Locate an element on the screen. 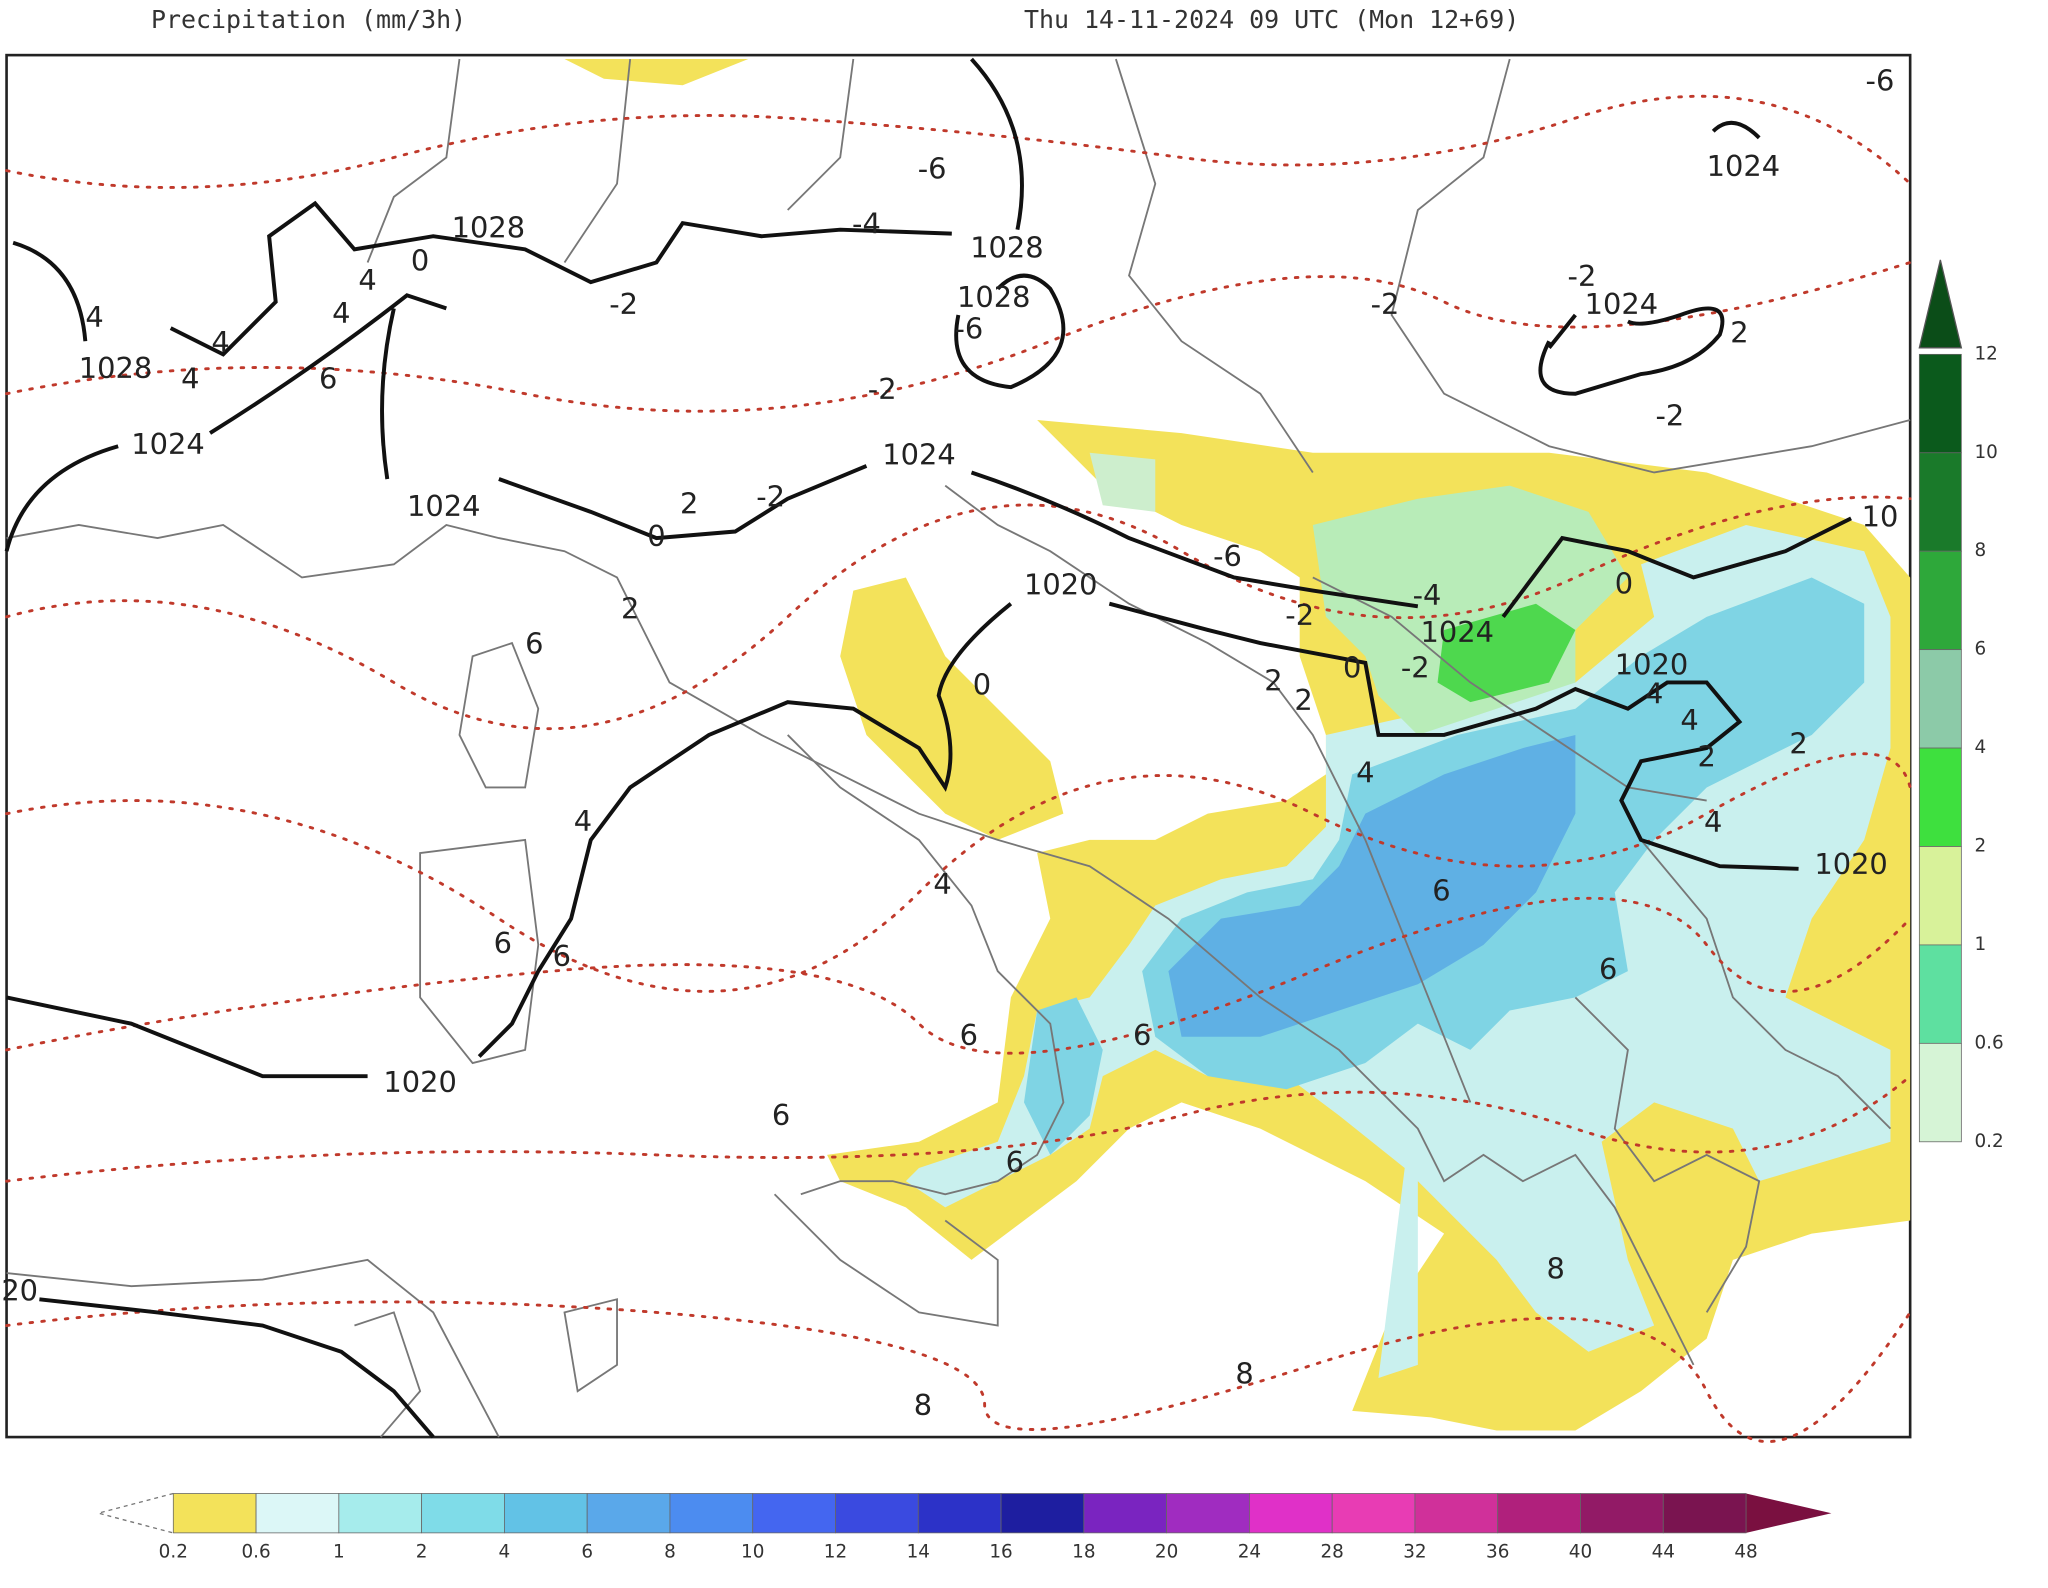 This screenshot has width=2048, height=1588. colorbar-label: 24 is located at coordinates (1249, 1552).